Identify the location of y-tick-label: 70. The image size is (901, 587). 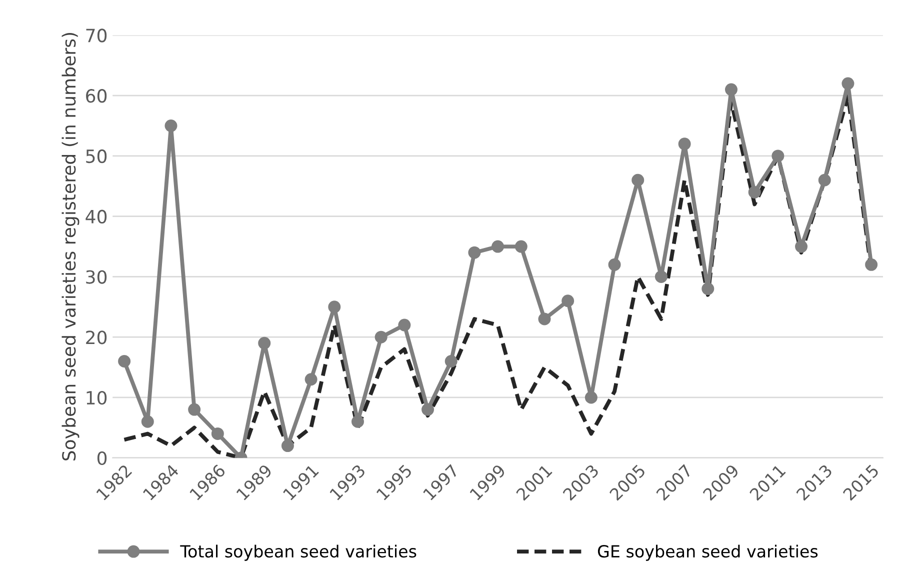
(96, 35).